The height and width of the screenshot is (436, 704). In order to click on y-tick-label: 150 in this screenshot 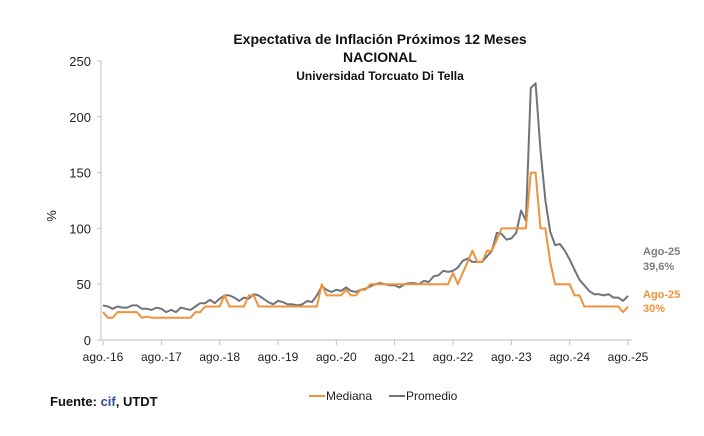, I will do `click(80, 173)`.